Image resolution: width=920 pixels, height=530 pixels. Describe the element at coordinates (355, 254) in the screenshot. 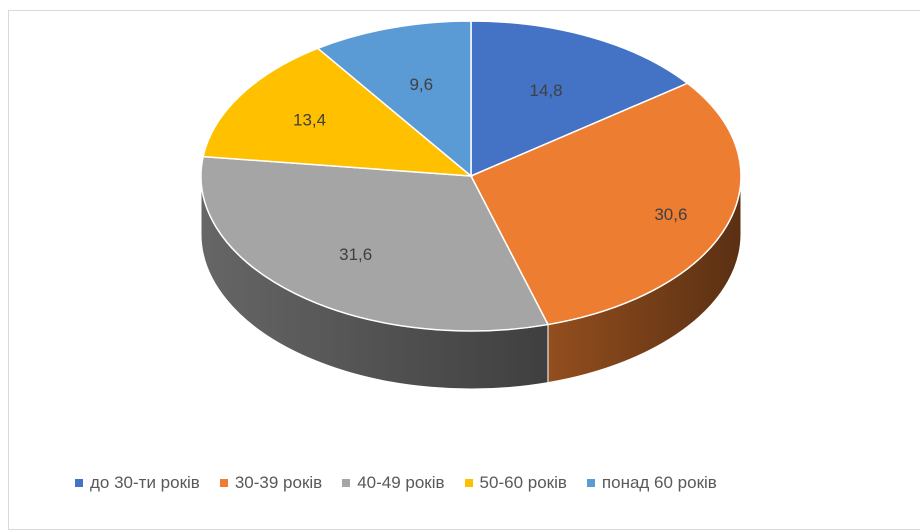

I see `data-label: 31,6` at that location.